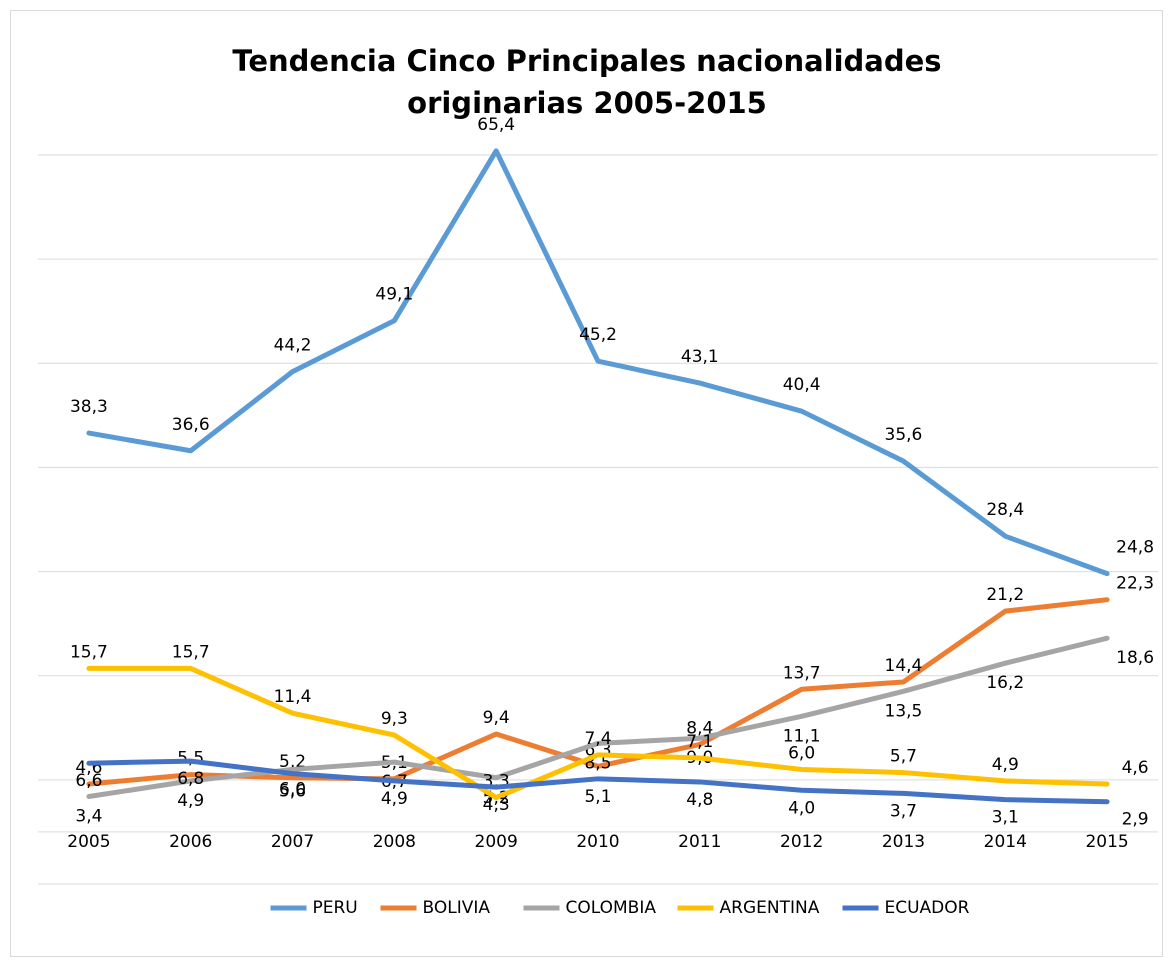 This screenshot has height=967, width=1174. Describe the element at coordinates (1135, 820) in the screenshot. I see `data-label: 2,9` at that location.